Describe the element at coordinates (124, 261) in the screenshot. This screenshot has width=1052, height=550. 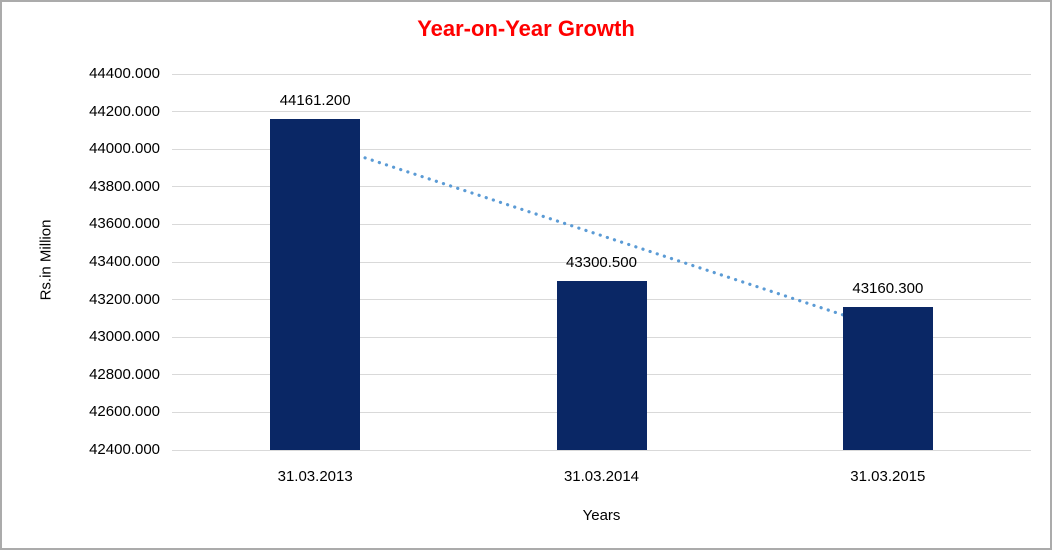
I see `y-axis-tick-label: 43400.000` at that location.